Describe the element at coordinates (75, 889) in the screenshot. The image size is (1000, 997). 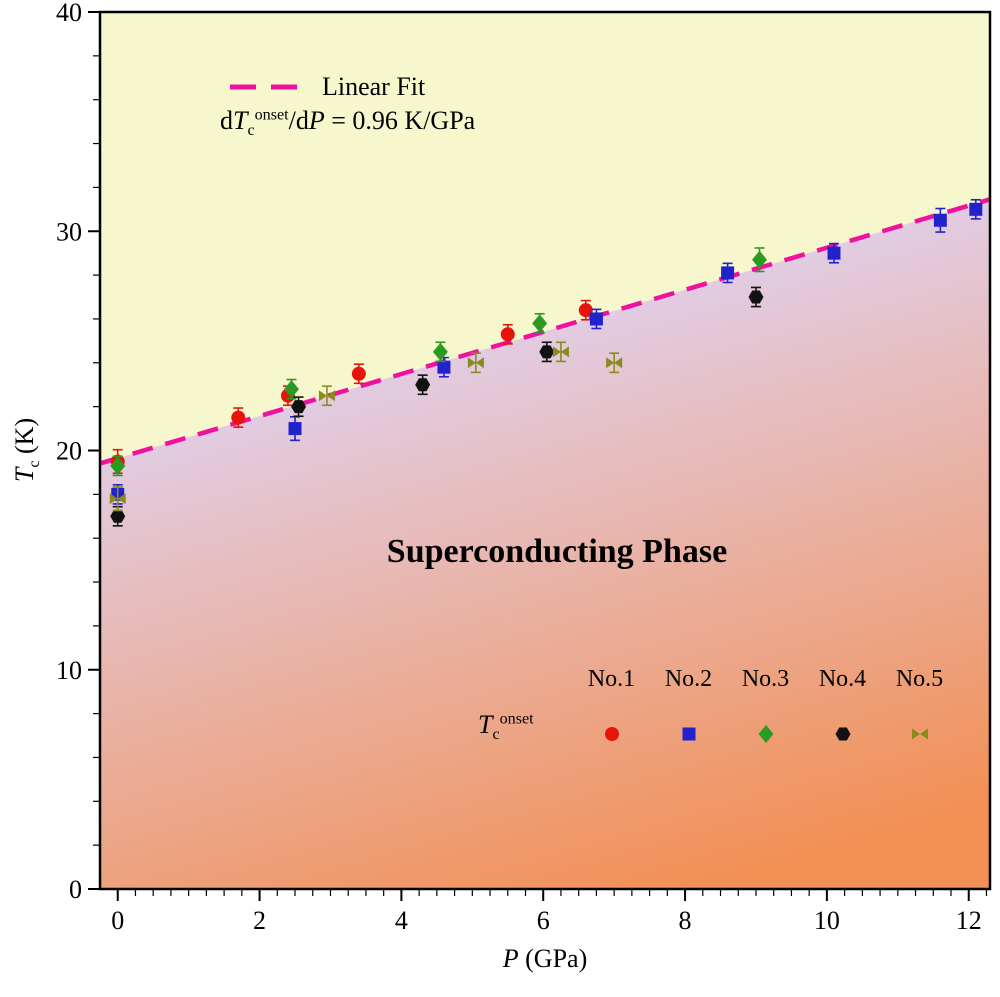
I see `y-tick-label: 0` at that location.